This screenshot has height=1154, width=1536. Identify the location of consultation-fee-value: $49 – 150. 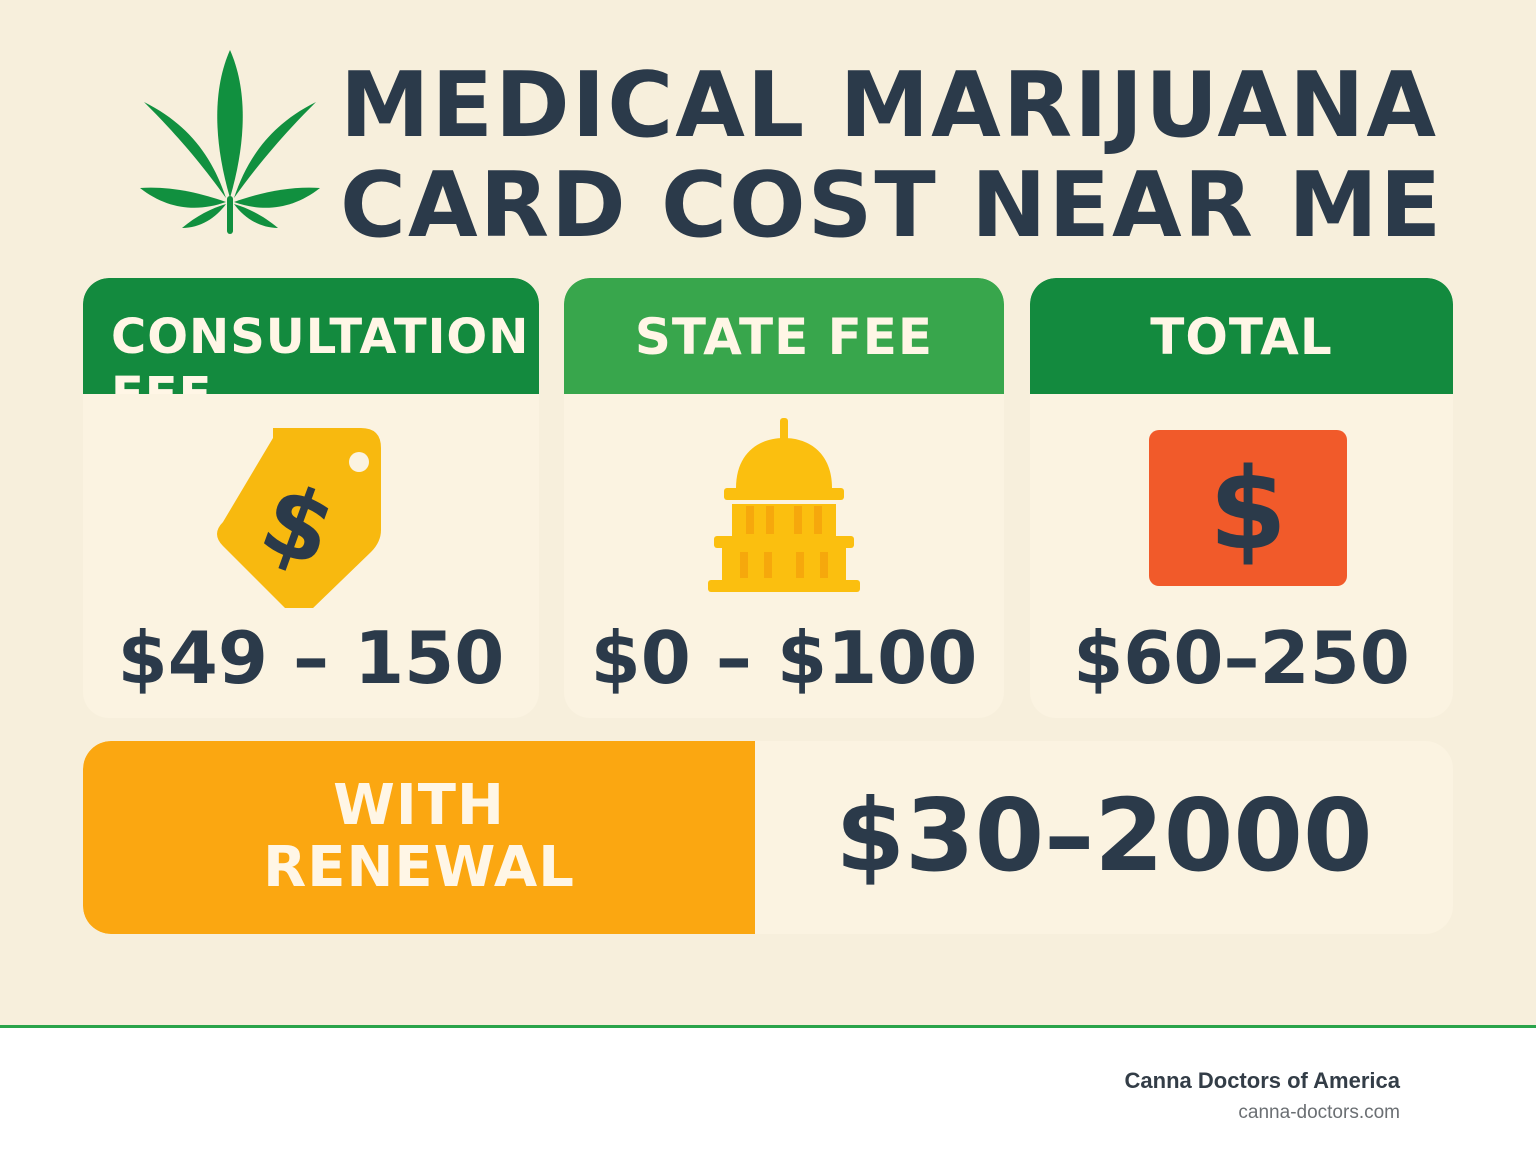
(311, 658).